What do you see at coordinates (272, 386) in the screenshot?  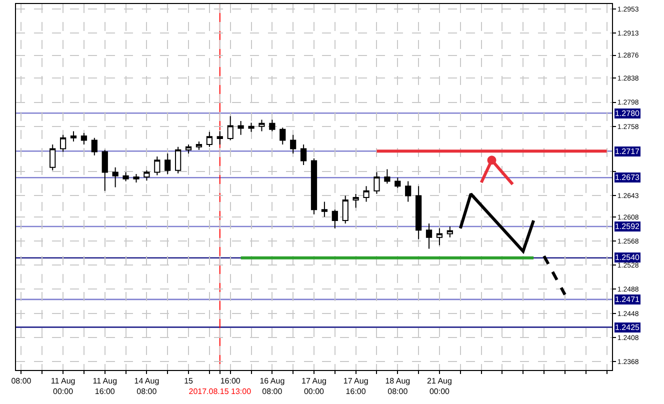 I see `x-tick-label: 16 Aug 08:00` at bounding box center [272, 386].